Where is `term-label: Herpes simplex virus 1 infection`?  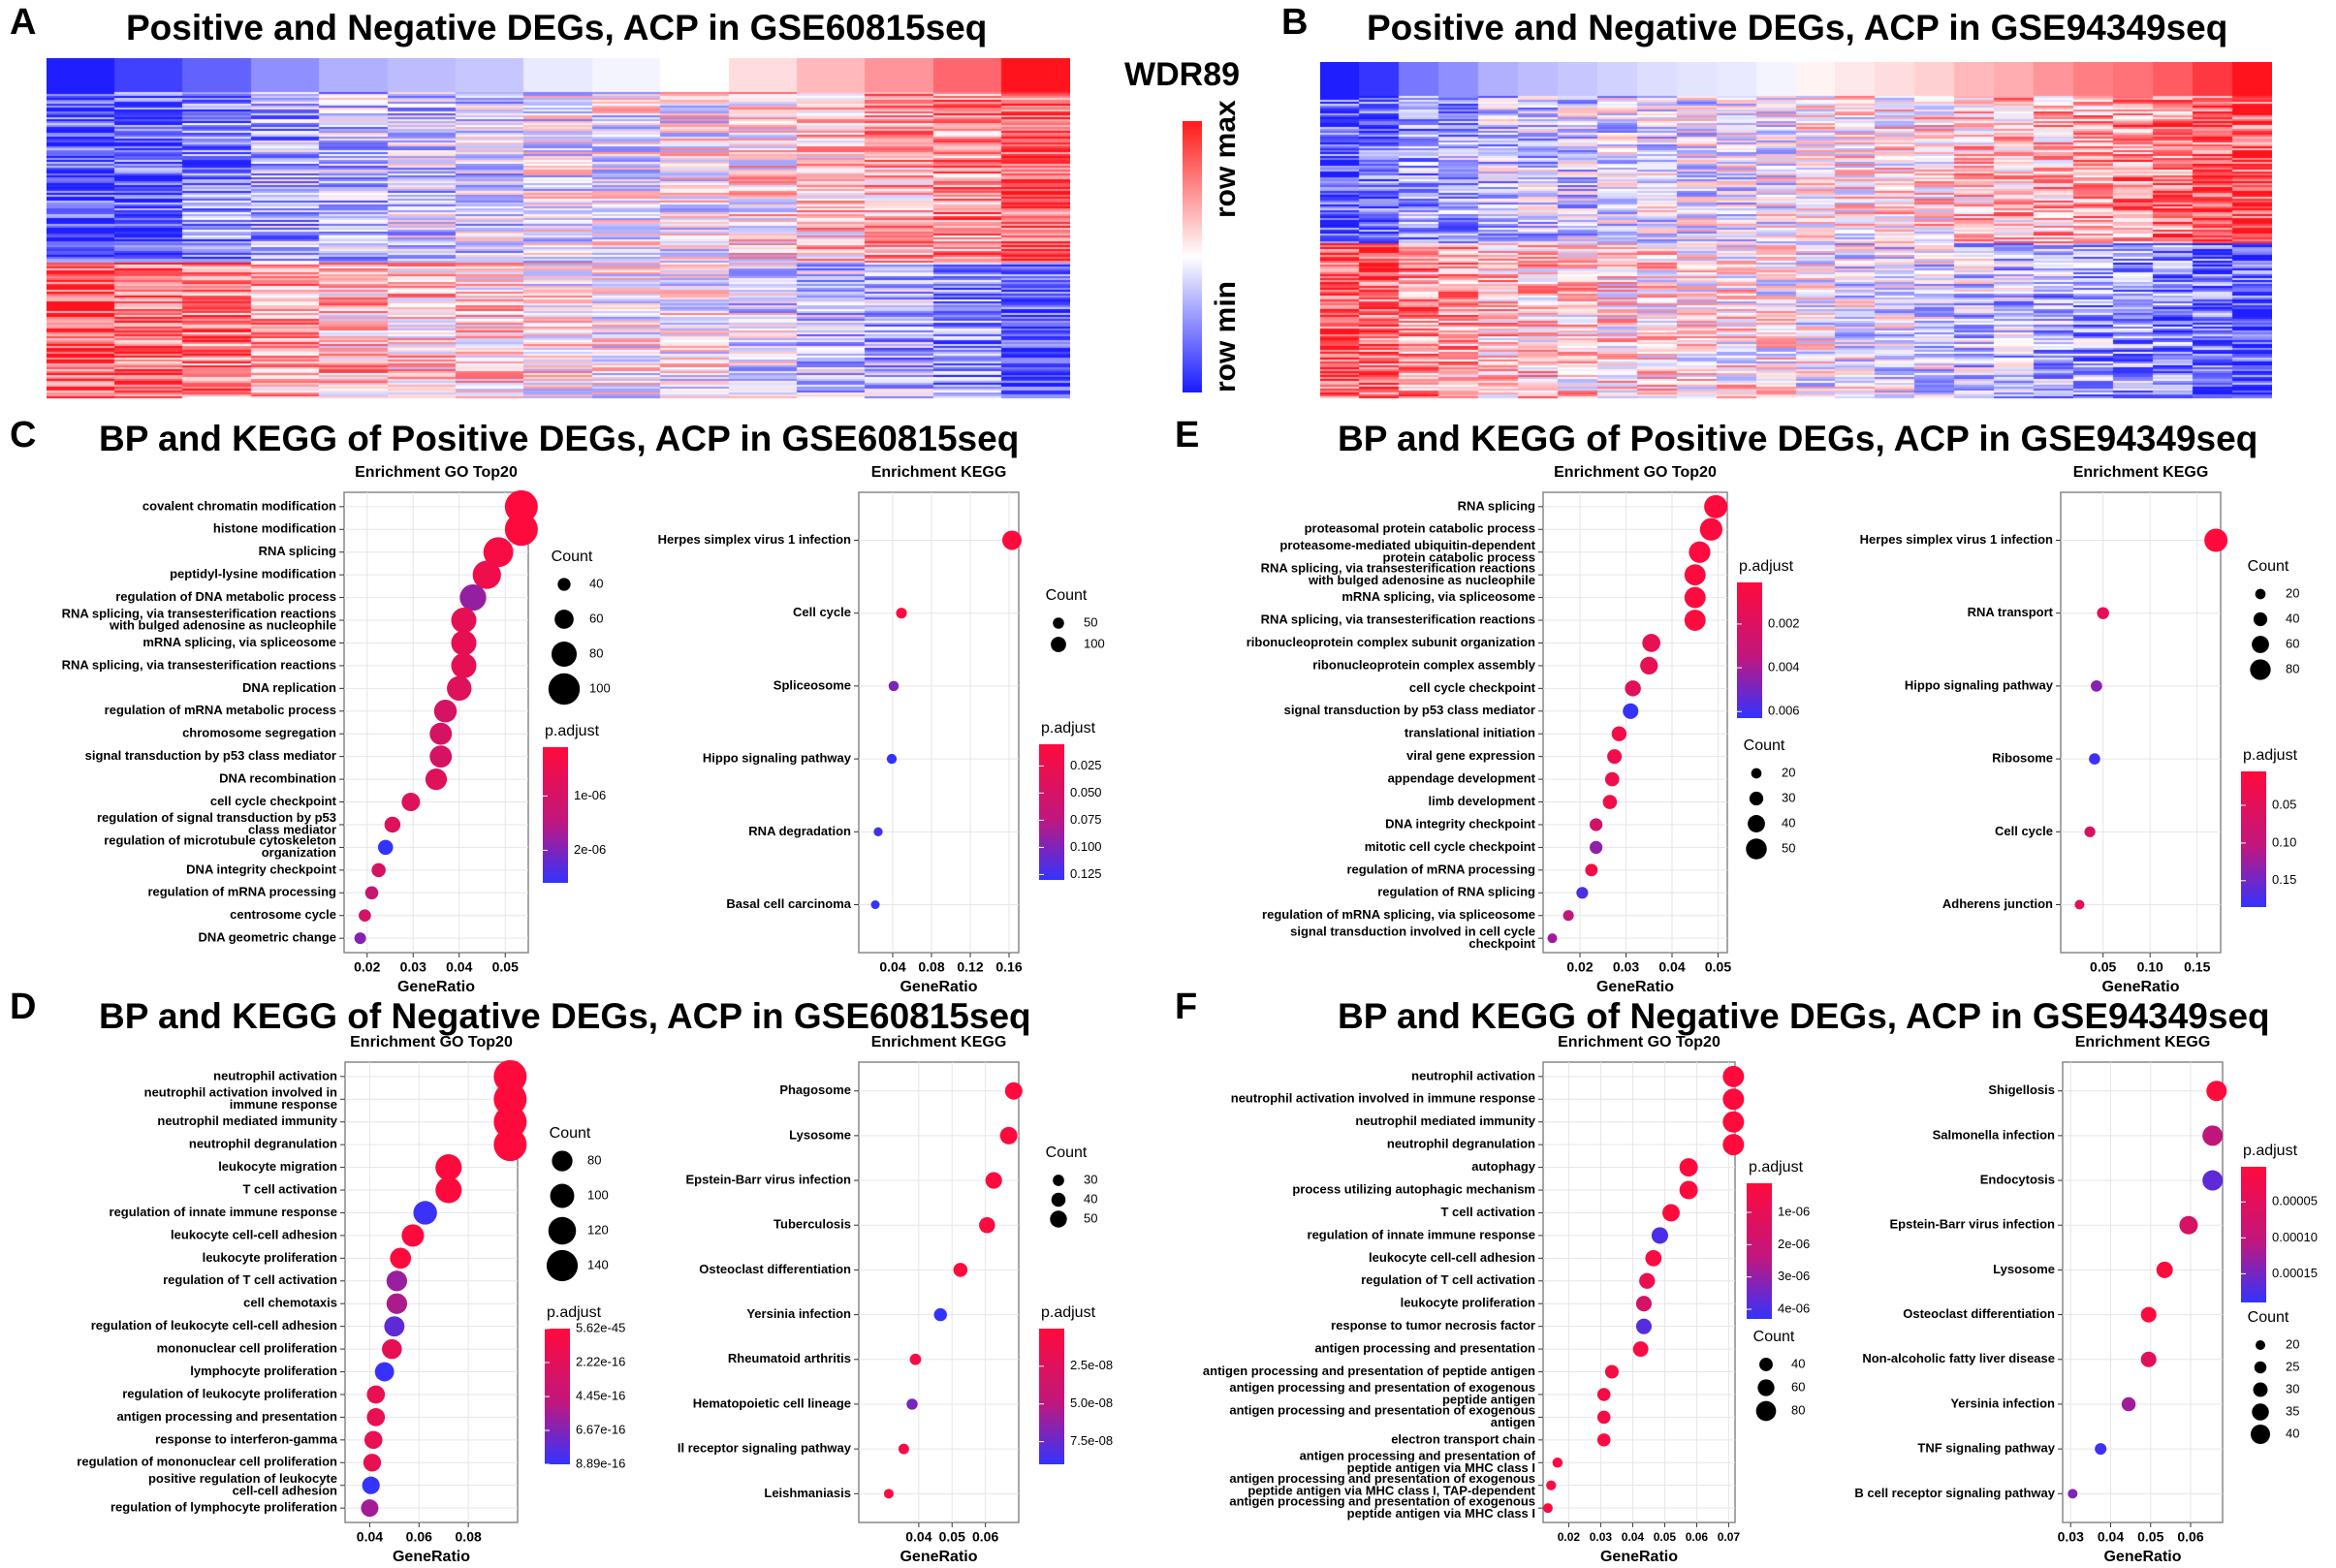 term-label: Herpes simplex virus 1 infection is located at coordinates (754, 540).